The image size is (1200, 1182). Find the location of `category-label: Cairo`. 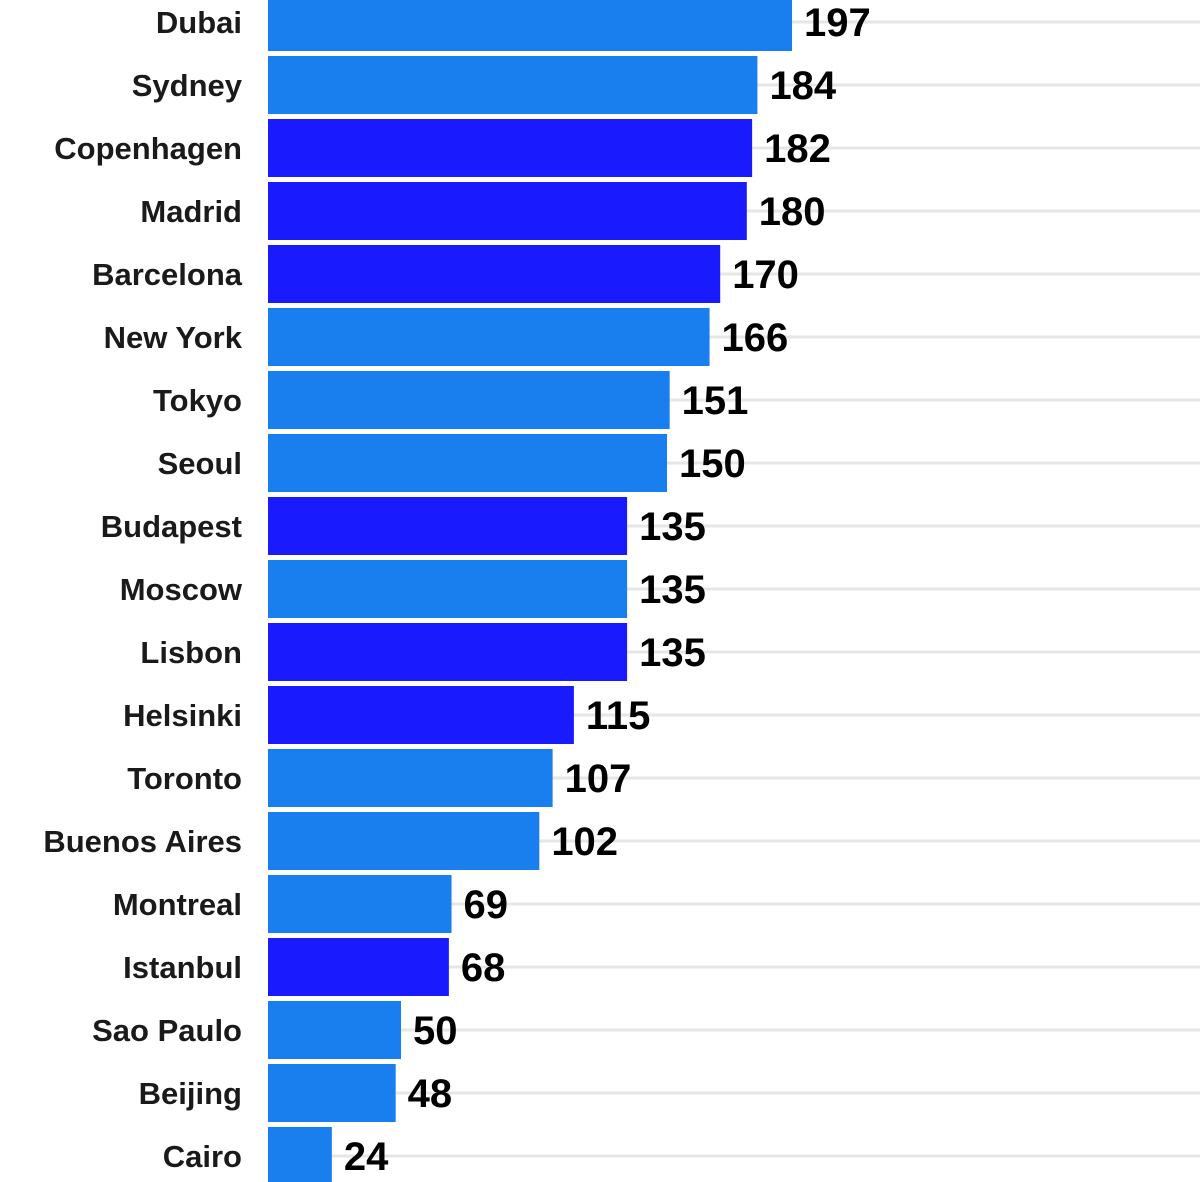

category-label: Cairo is located at coordinates (202, 1156).